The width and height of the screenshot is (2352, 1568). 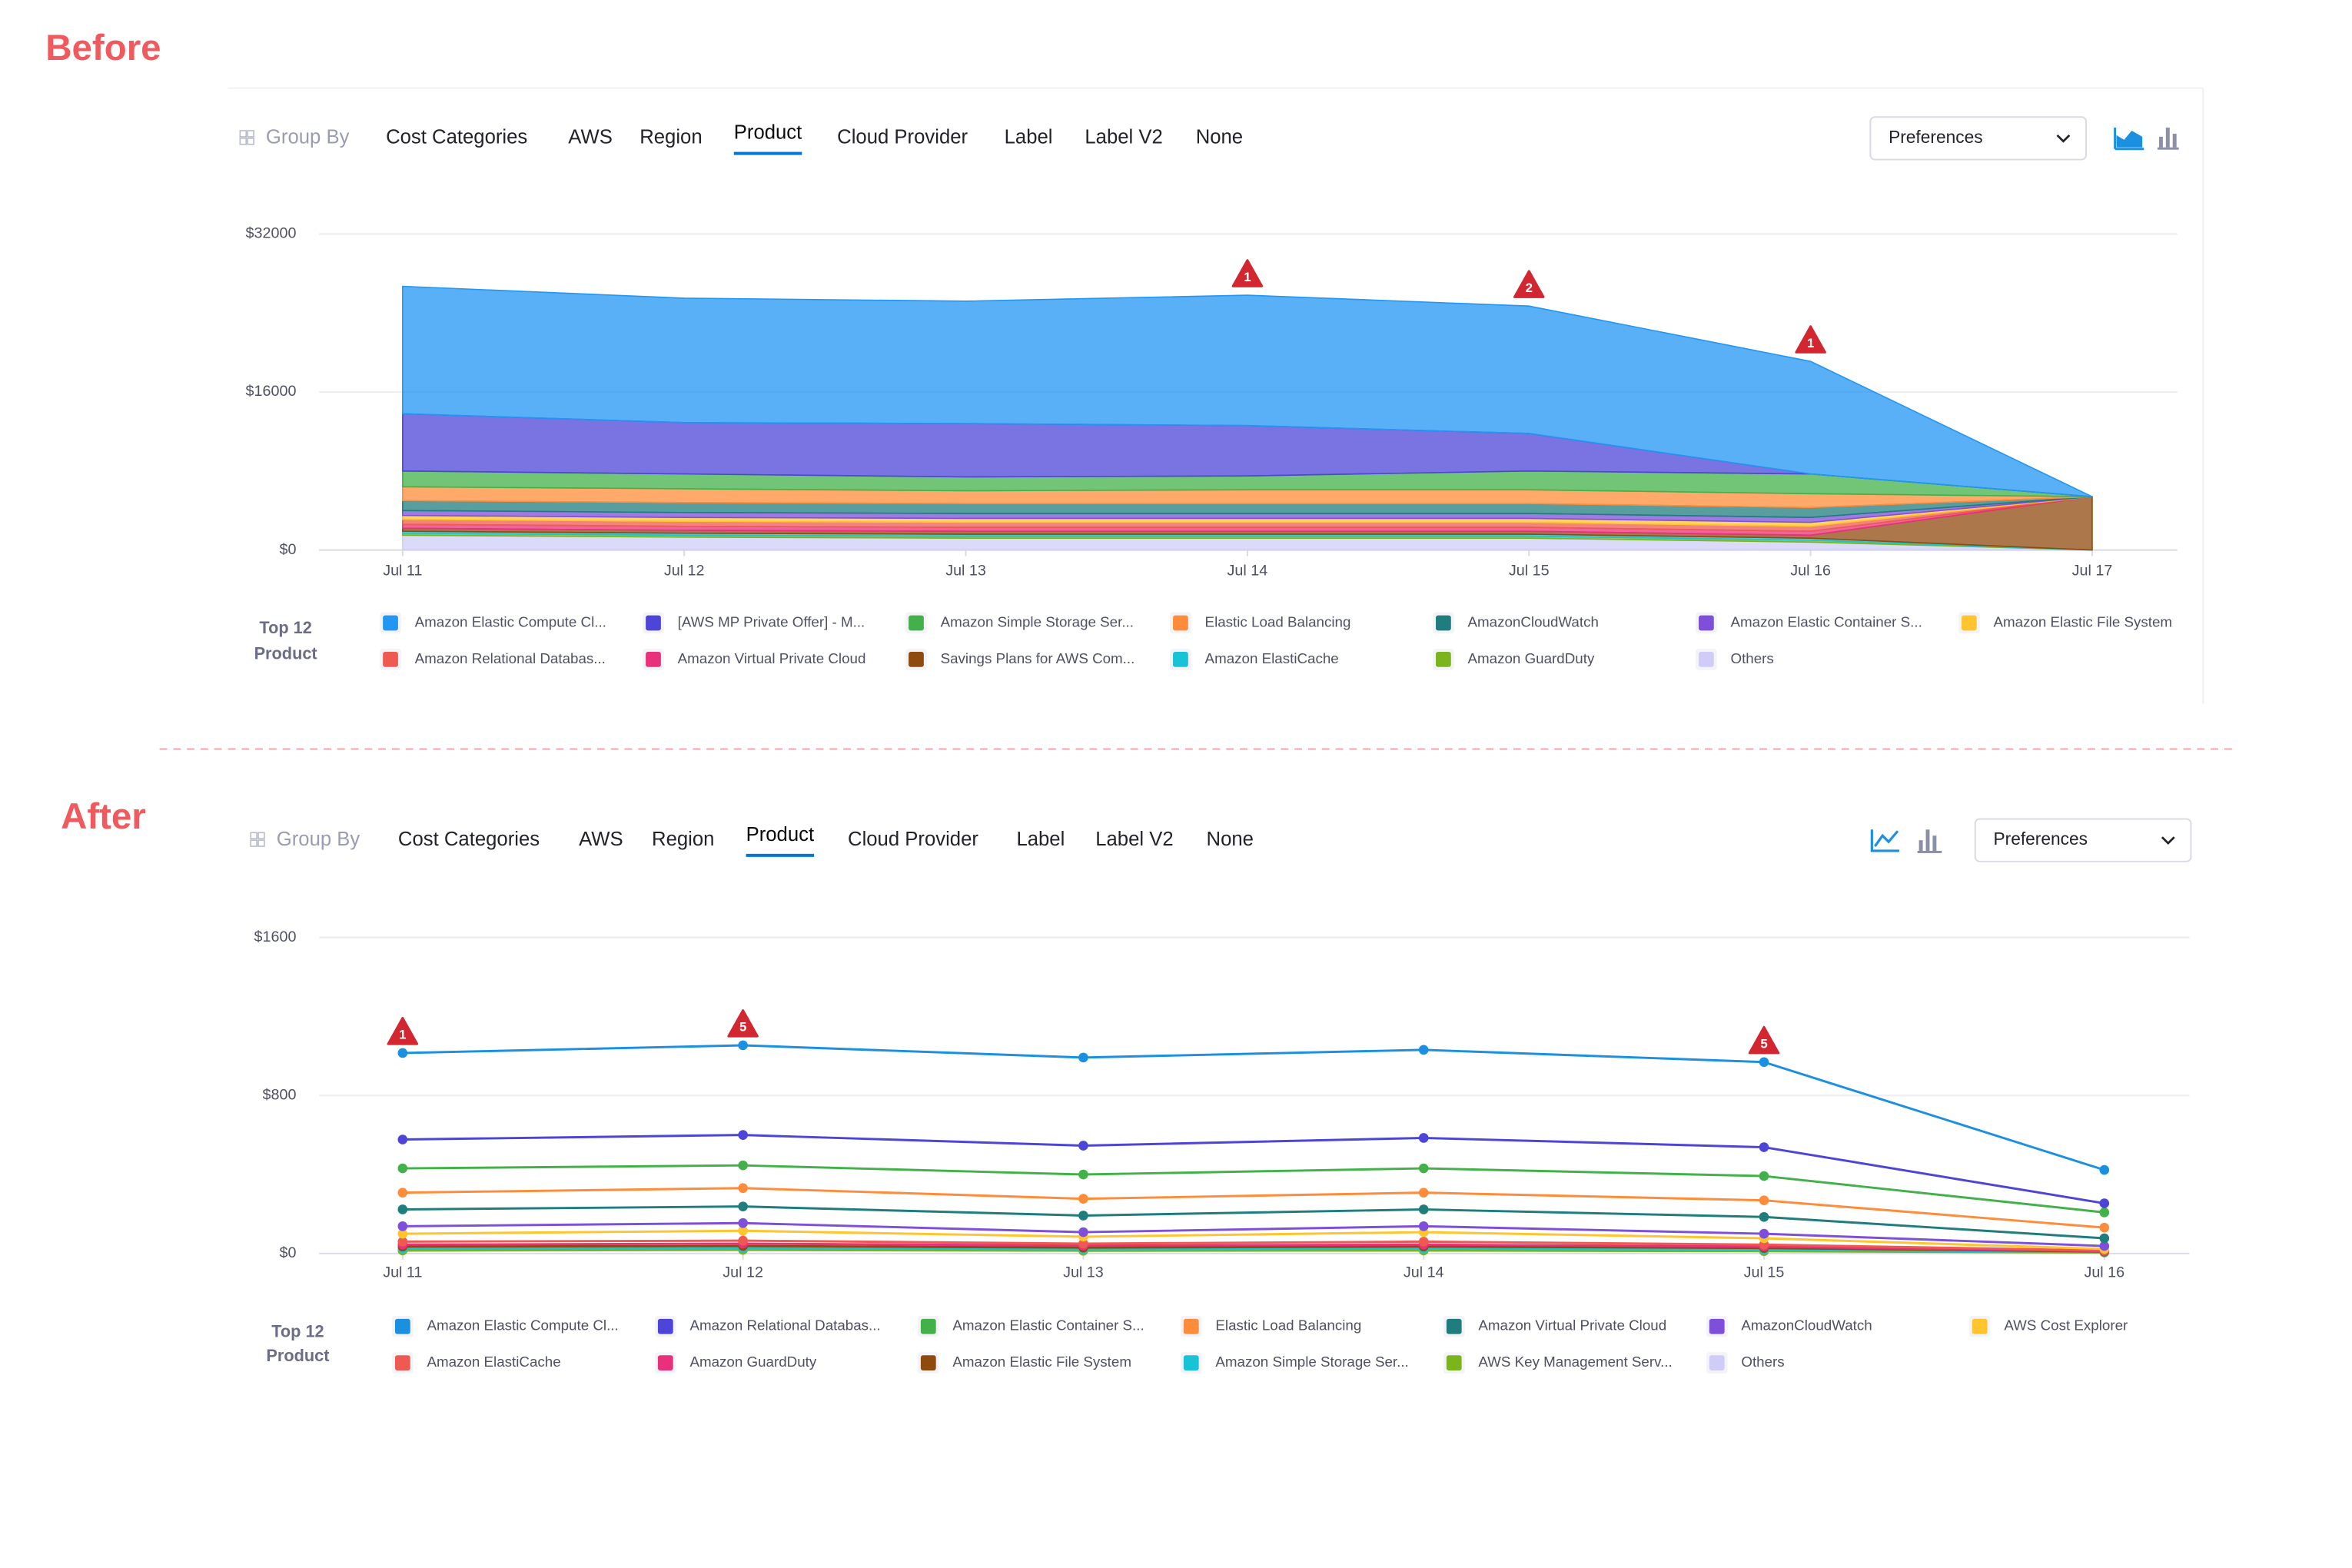 I want to click on area-chart-toggle, so click(x=2129, y=139).